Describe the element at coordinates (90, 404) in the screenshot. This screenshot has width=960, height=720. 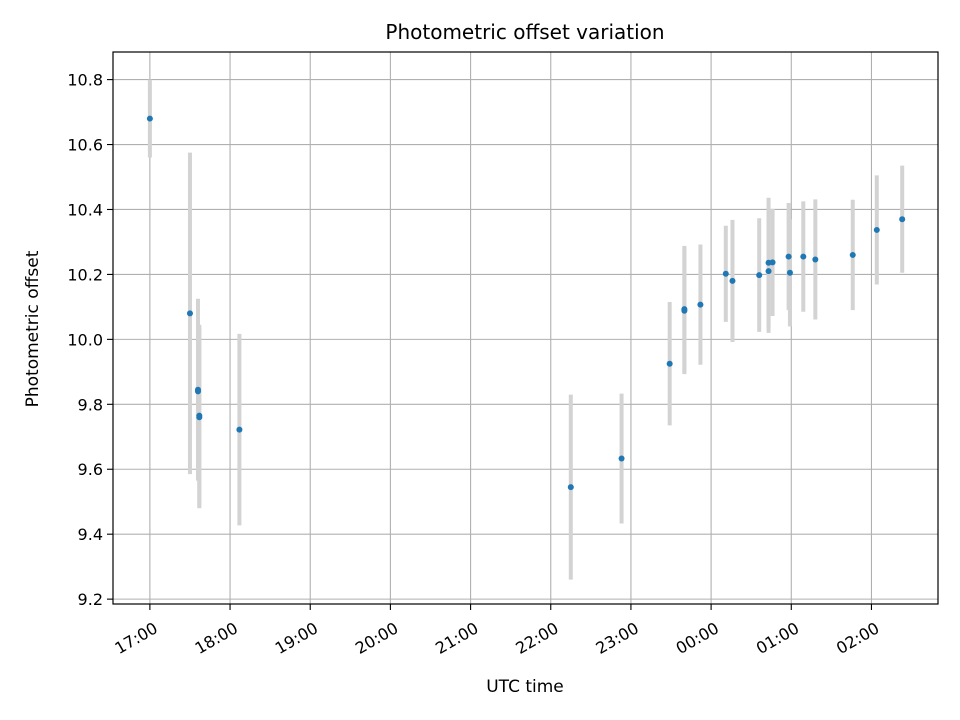
I see `y-tick-label: 9.8` at that location.